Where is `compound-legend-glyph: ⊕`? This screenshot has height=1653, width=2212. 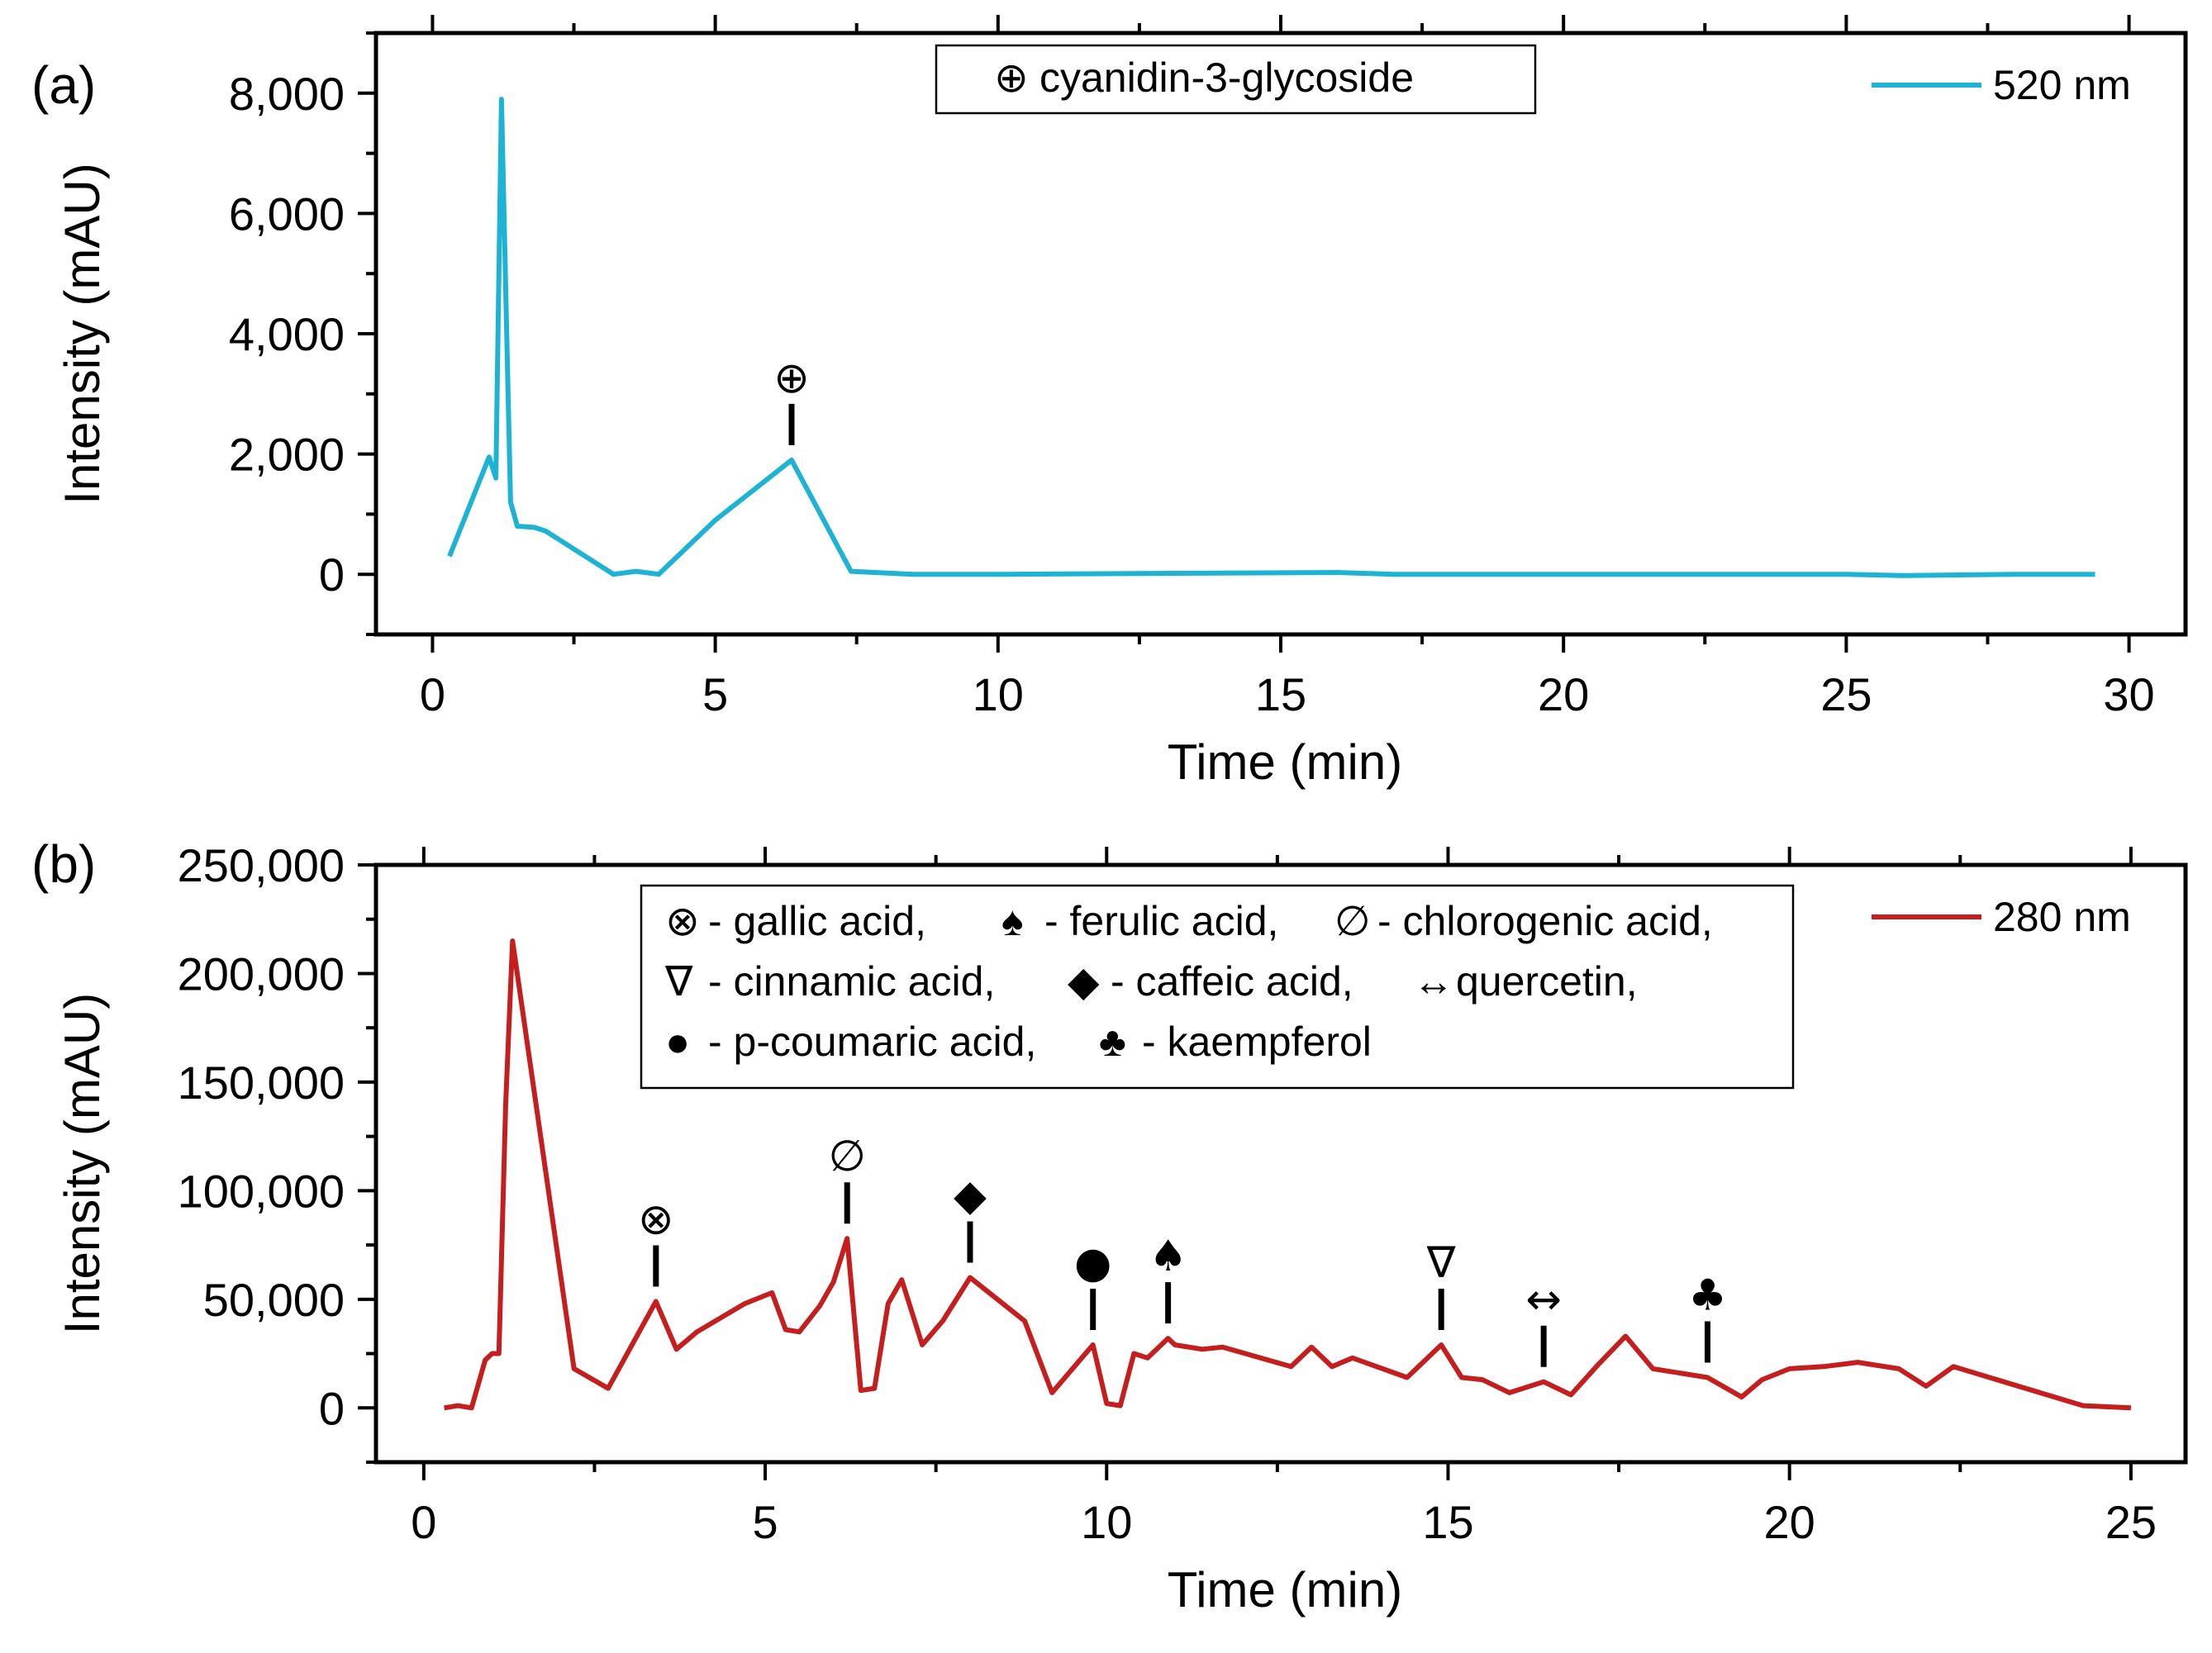 compound-legend-glyph: ⊕ is located at coordinates (1011, 78).